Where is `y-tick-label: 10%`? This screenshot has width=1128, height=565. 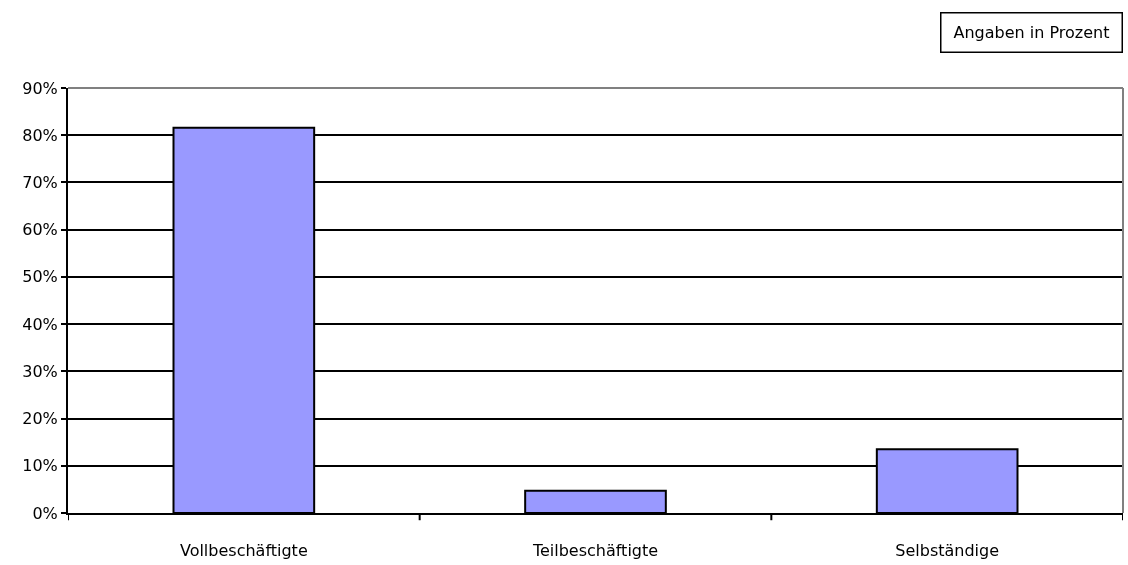
y-tick-label: 10% is located at coordinates (40, 466).